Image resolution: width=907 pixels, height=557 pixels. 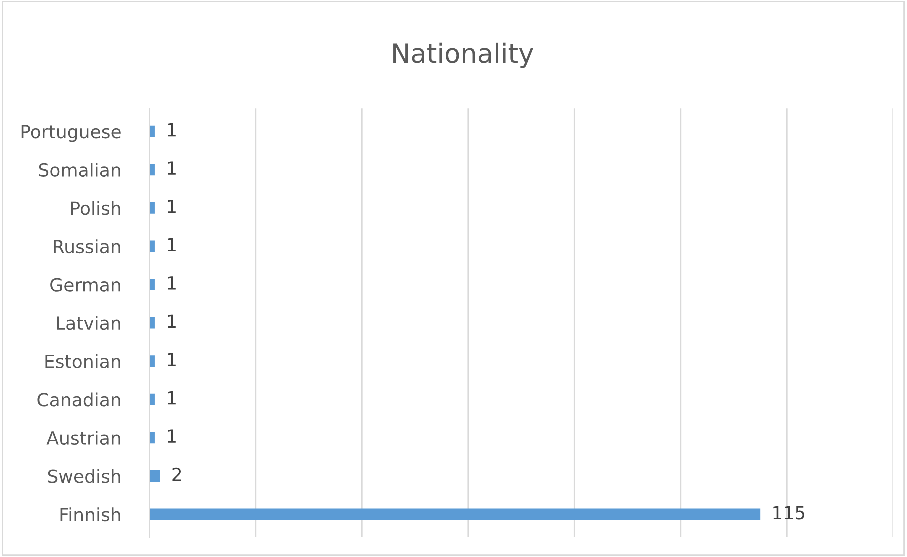 What do you see at coordinates (88, 323) in the screenshot?
I see `y-tick-label: Latvian` at bounding box center [88, 323].